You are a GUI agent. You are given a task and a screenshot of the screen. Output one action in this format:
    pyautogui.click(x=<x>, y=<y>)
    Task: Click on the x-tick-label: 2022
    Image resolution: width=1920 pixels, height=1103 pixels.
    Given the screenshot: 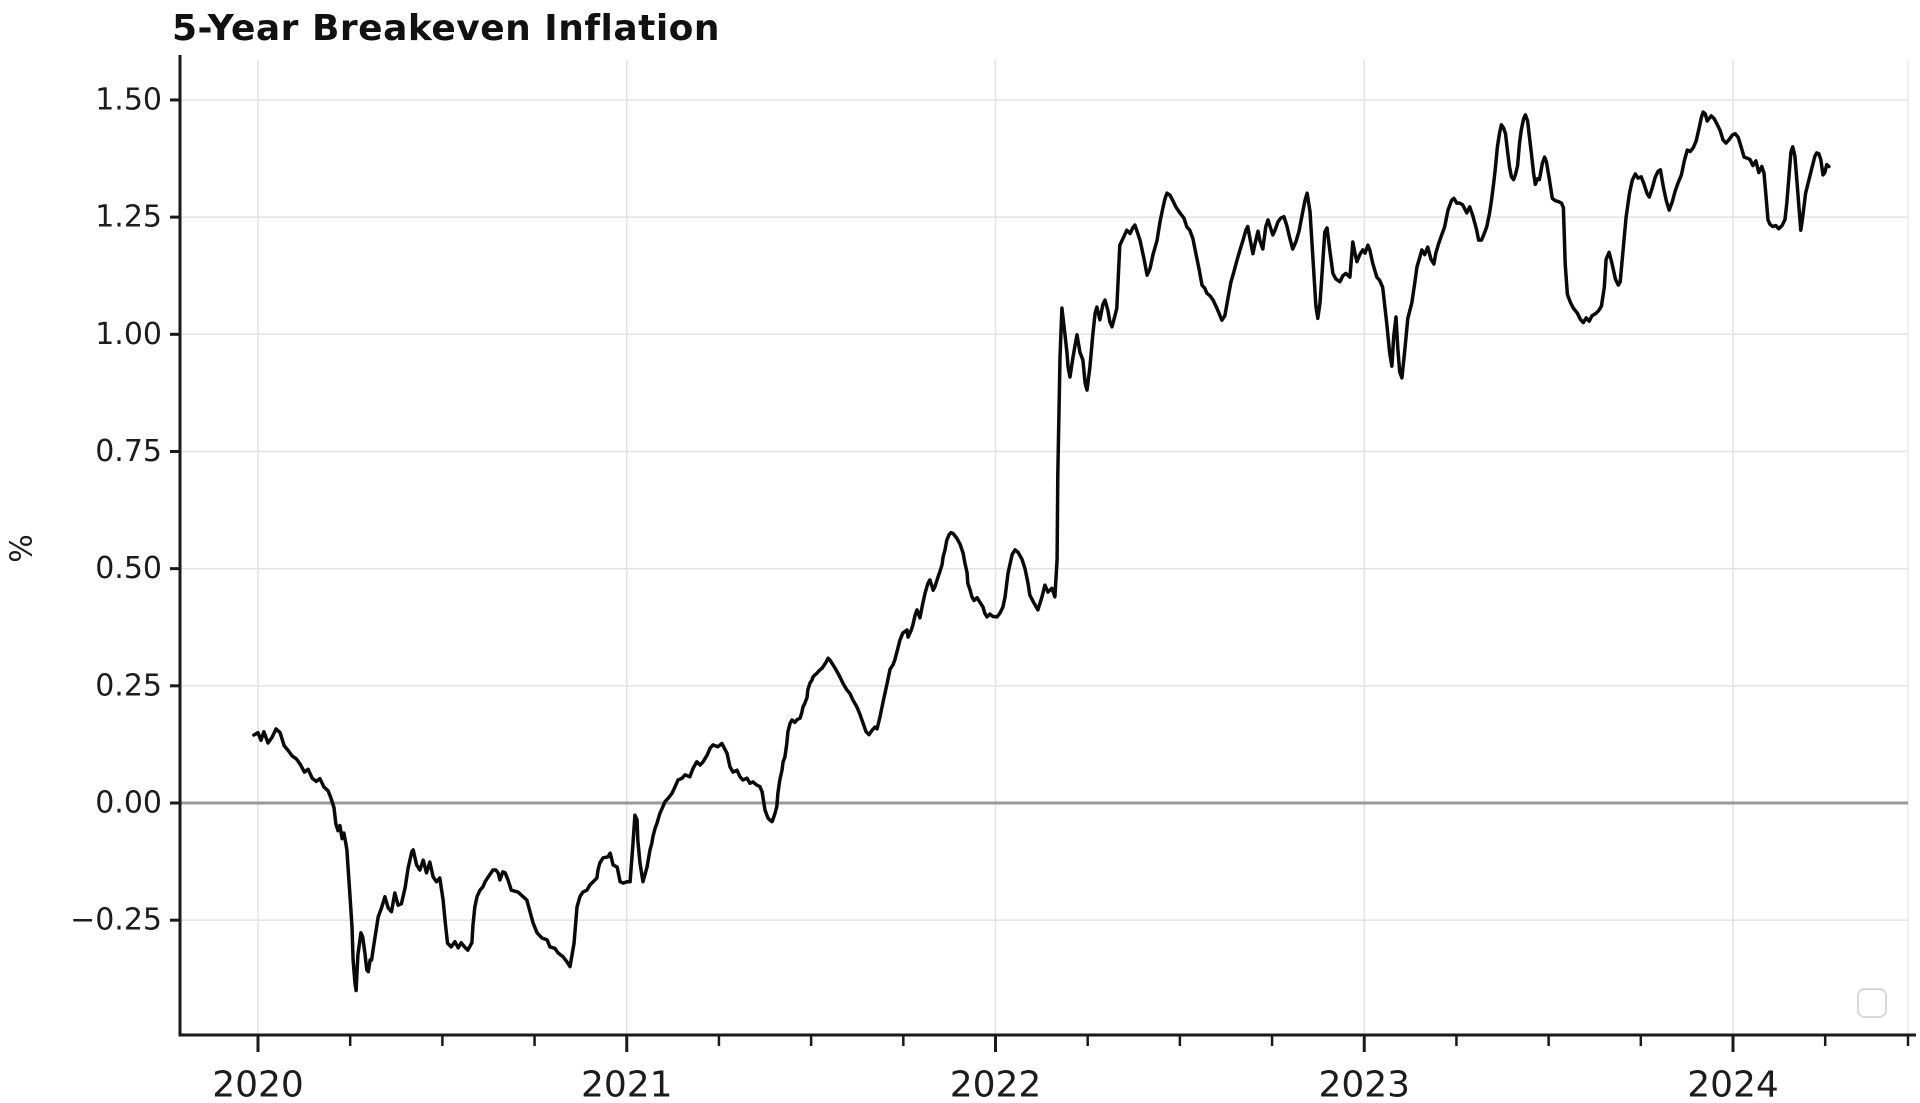 What is the action you would take?
    pyautogui.click(x=996, y=1084)
    